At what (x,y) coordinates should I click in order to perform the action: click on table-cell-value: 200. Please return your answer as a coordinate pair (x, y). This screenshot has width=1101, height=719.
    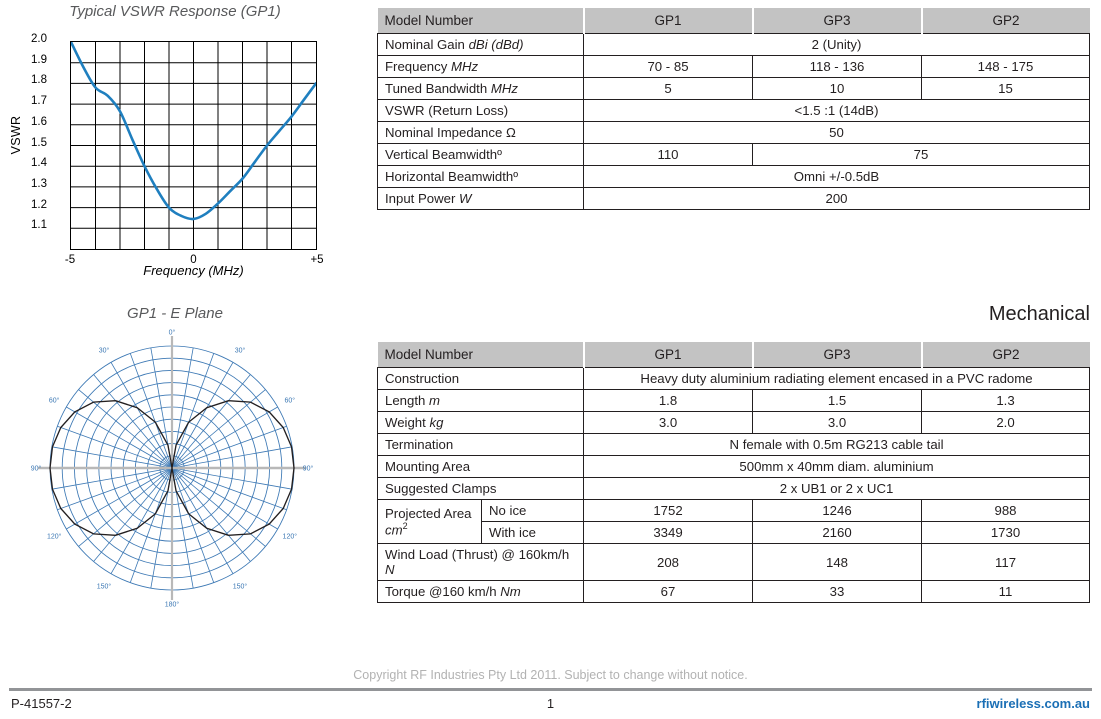
    Looking at the image, I should click on (836, 198).